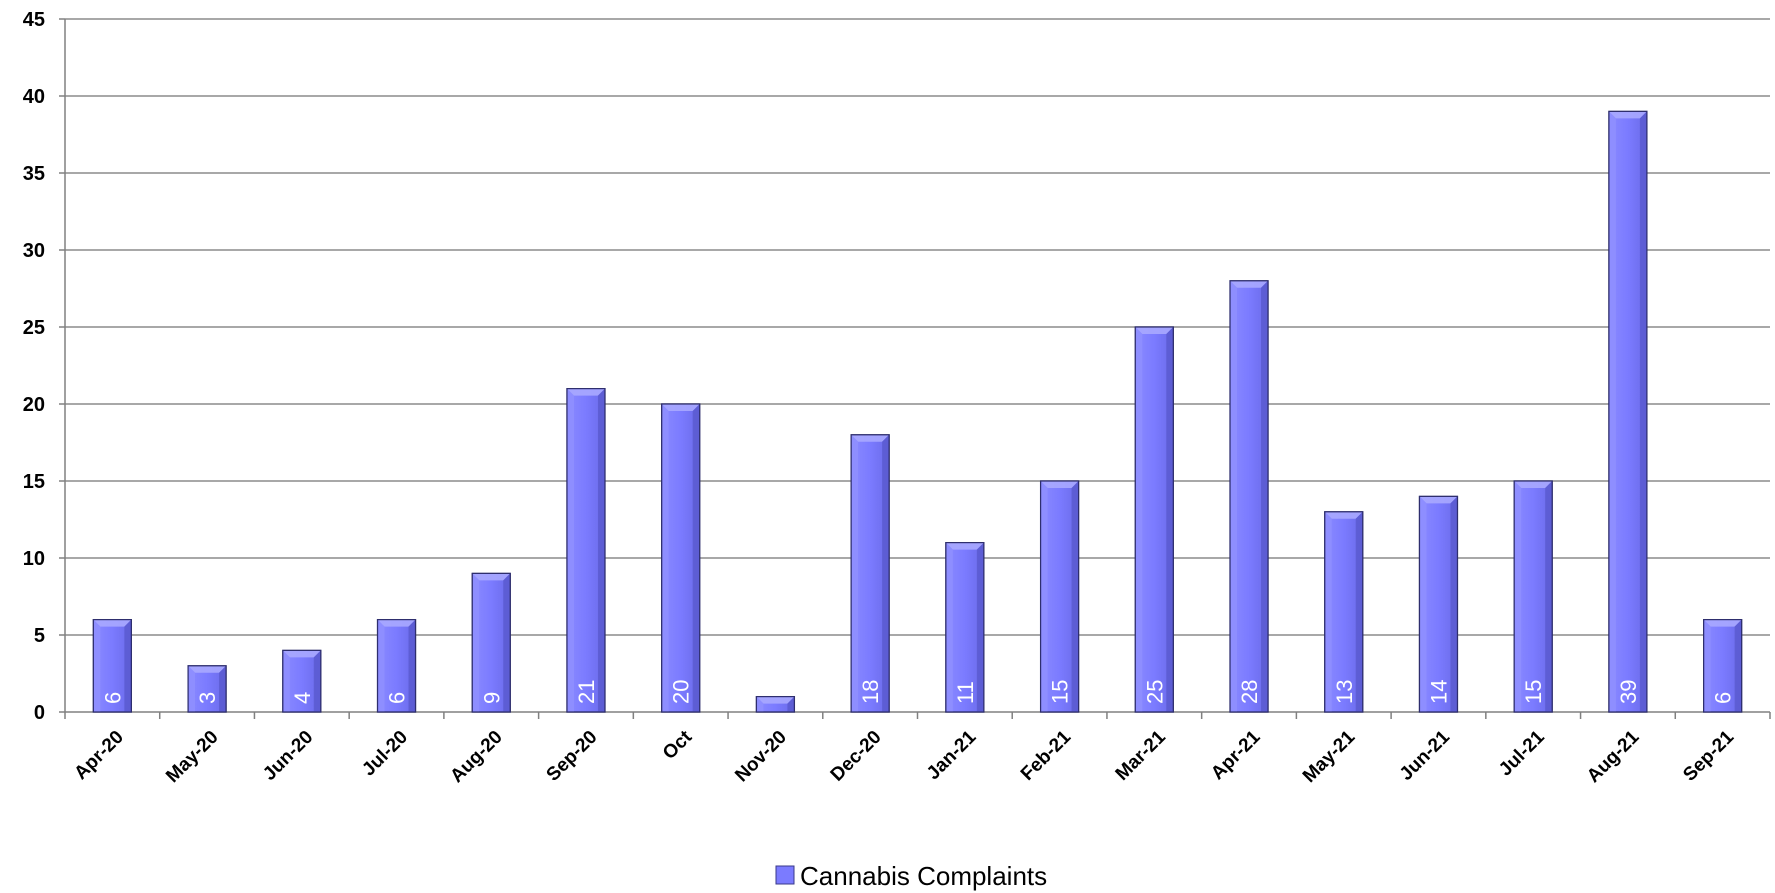  I want to click on data-label: 4, so click(302, 698).